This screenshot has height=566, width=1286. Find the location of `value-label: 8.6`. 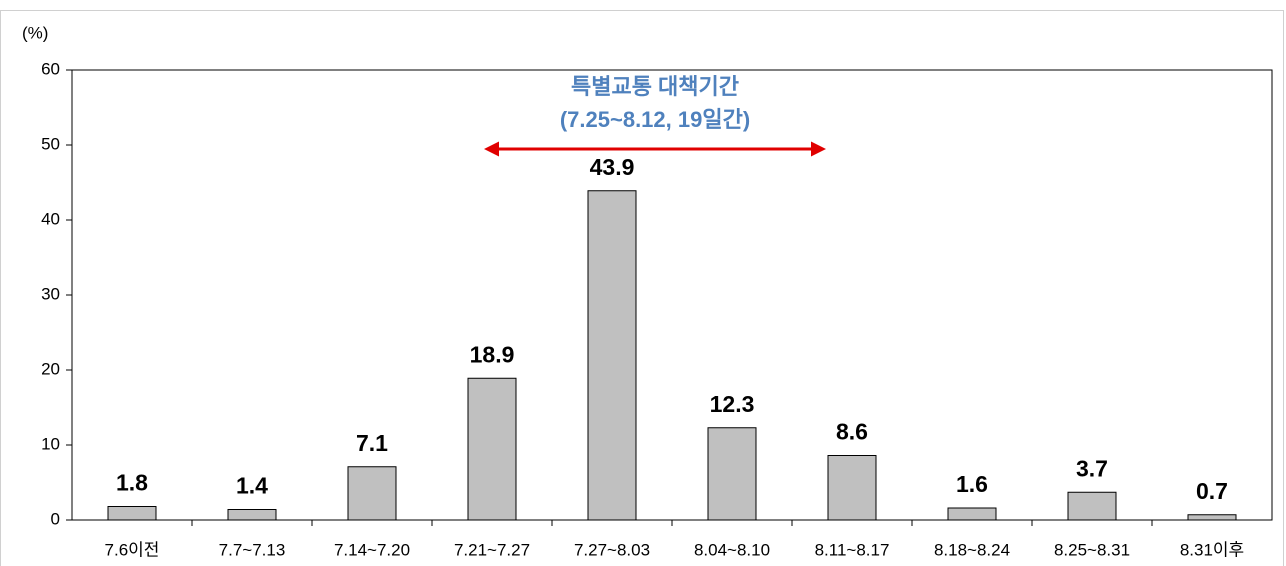

value-label: 8.6 is located at coordinates (852, 432).